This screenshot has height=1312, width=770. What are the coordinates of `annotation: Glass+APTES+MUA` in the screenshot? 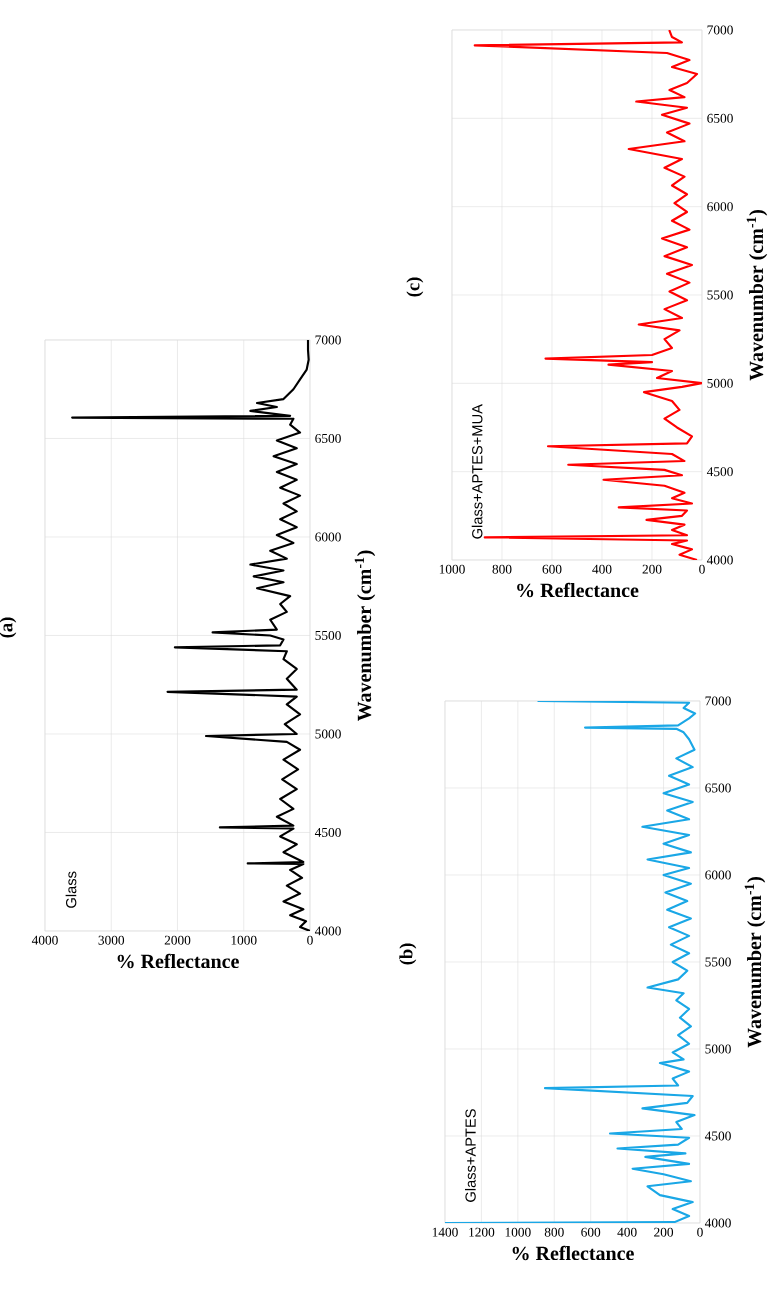 It's located at (477, 471).